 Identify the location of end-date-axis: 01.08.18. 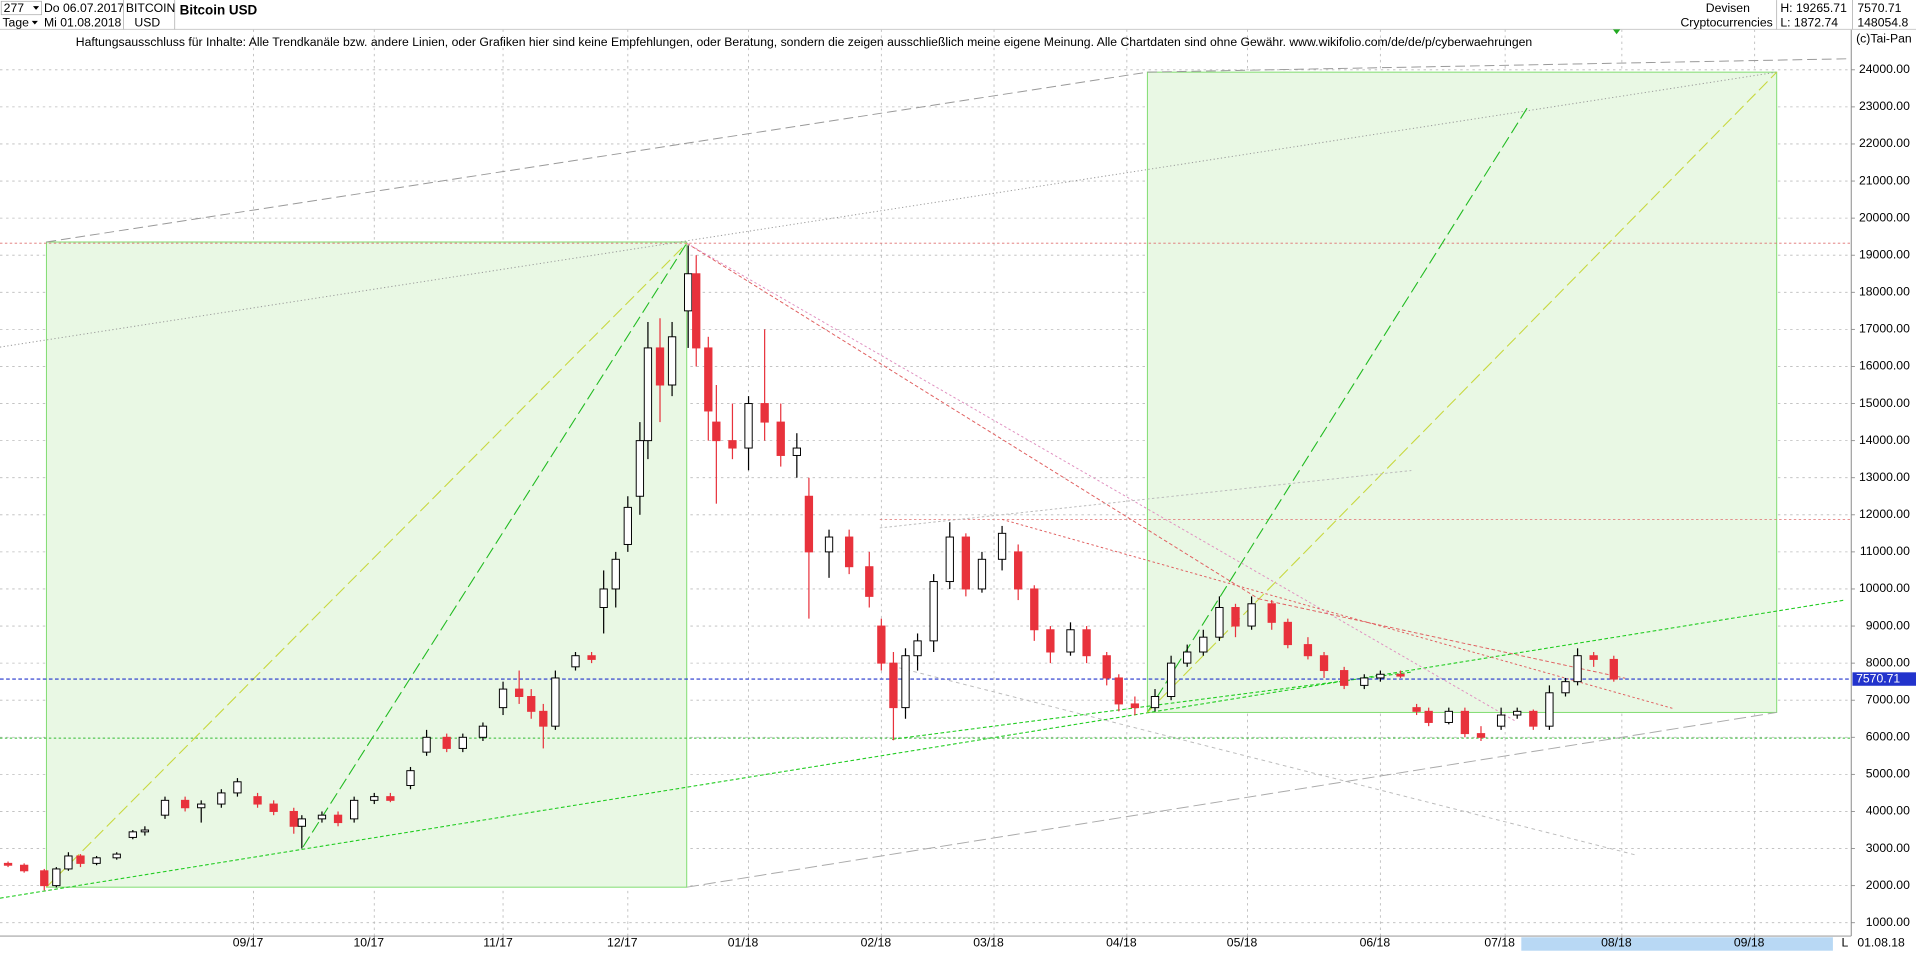
(1881, 943).